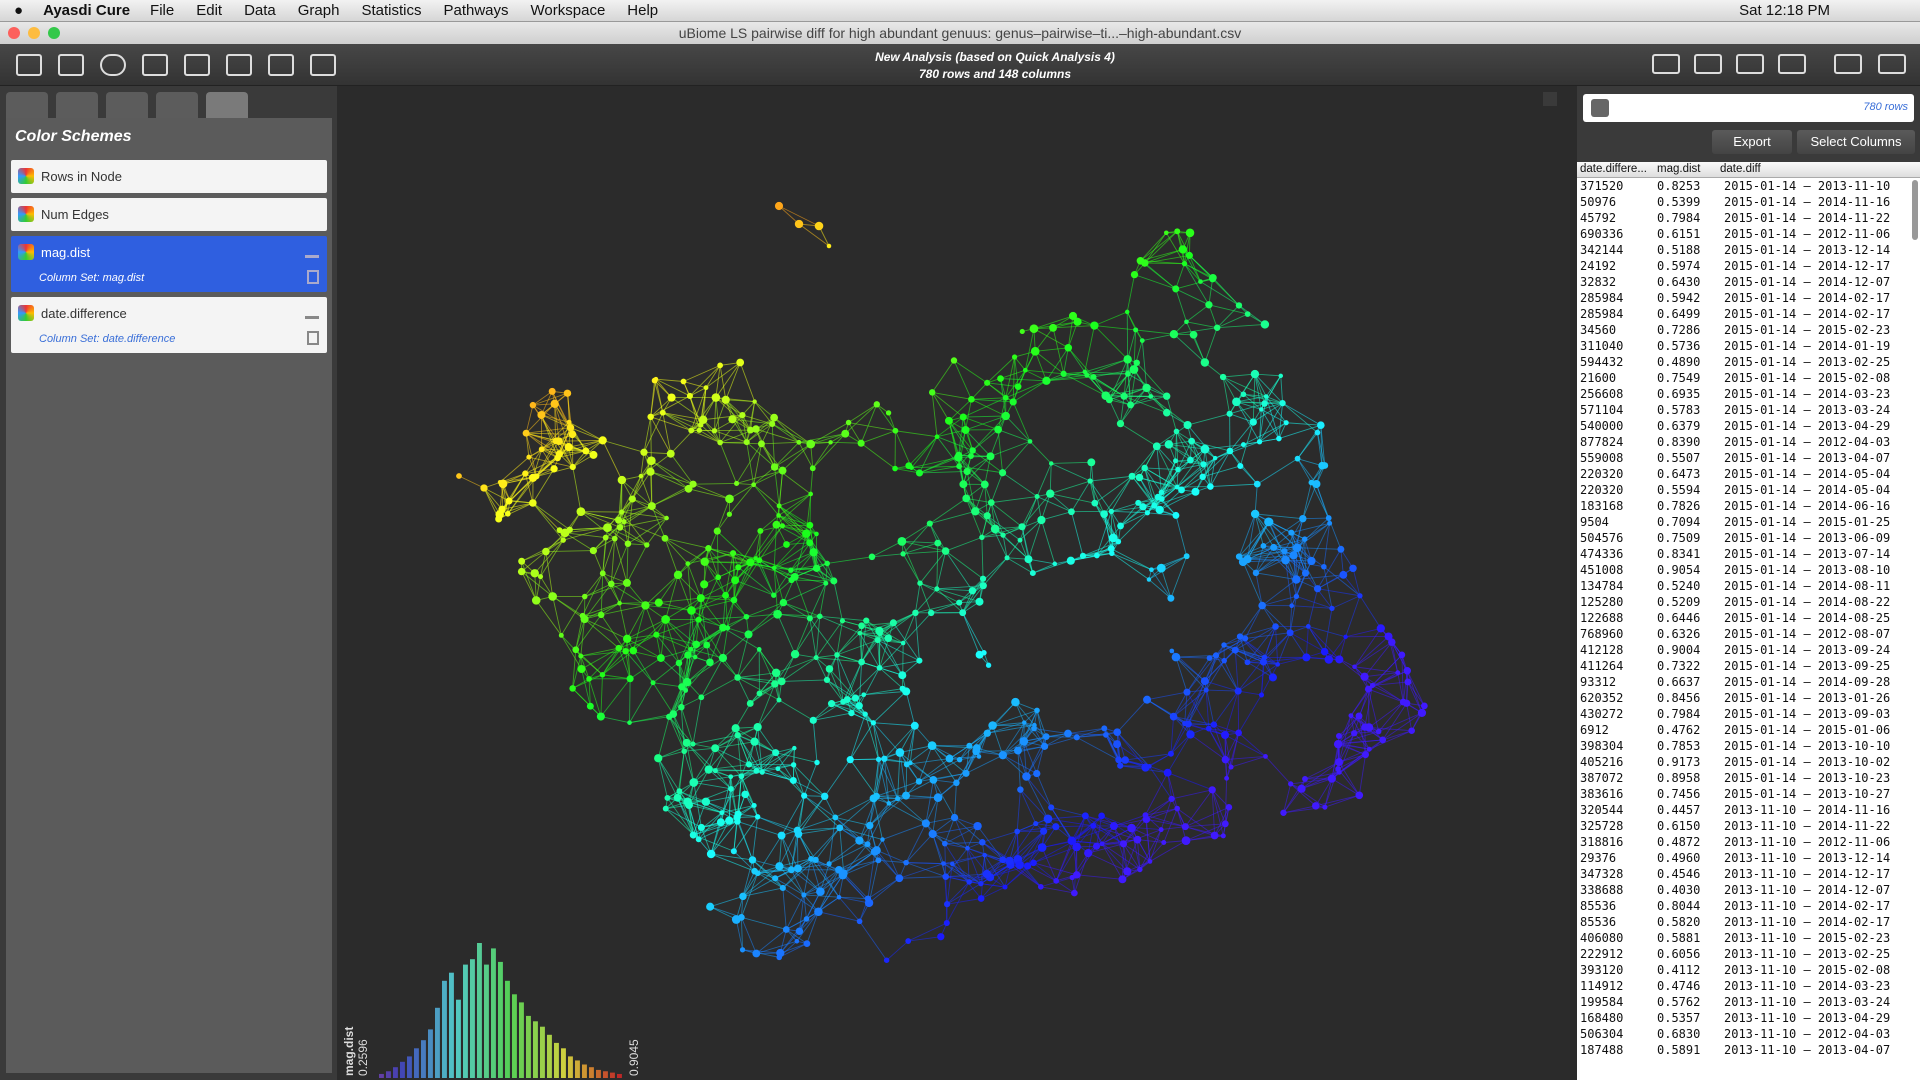 This screenshot has width=1920, height=1080. What do you see at coordinates (1915, 210) in the screenshot?
I see `scrollbar` at bounding box center [1915, 210].